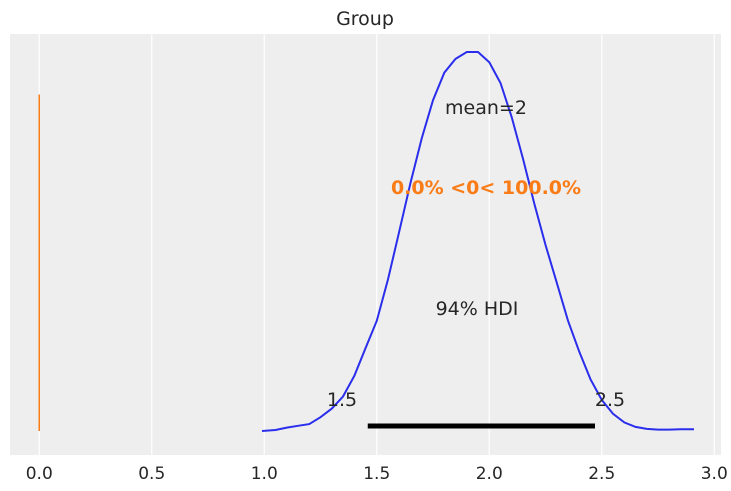 This screenshot has height=491, width=731. Describe the element at coordinates (489, 474) in the screenshot. I see `x-tick-label: 2.0` at that location.